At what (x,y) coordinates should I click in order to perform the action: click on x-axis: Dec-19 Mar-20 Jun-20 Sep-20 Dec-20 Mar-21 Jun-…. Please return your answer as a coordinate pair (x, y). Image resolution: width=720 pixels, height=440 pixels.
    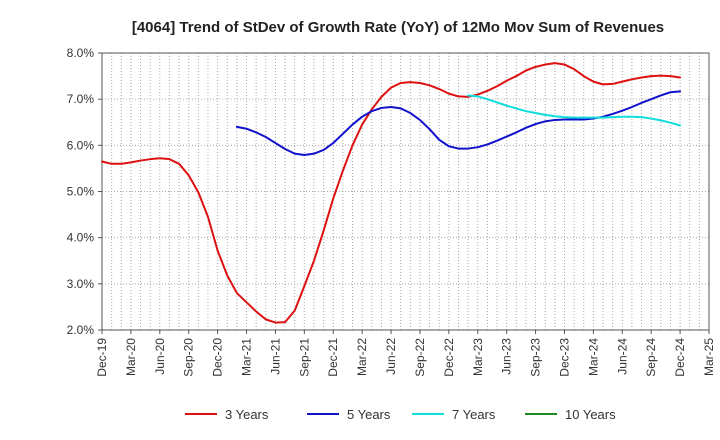
    Looking at the image, I should click on (405, 353).